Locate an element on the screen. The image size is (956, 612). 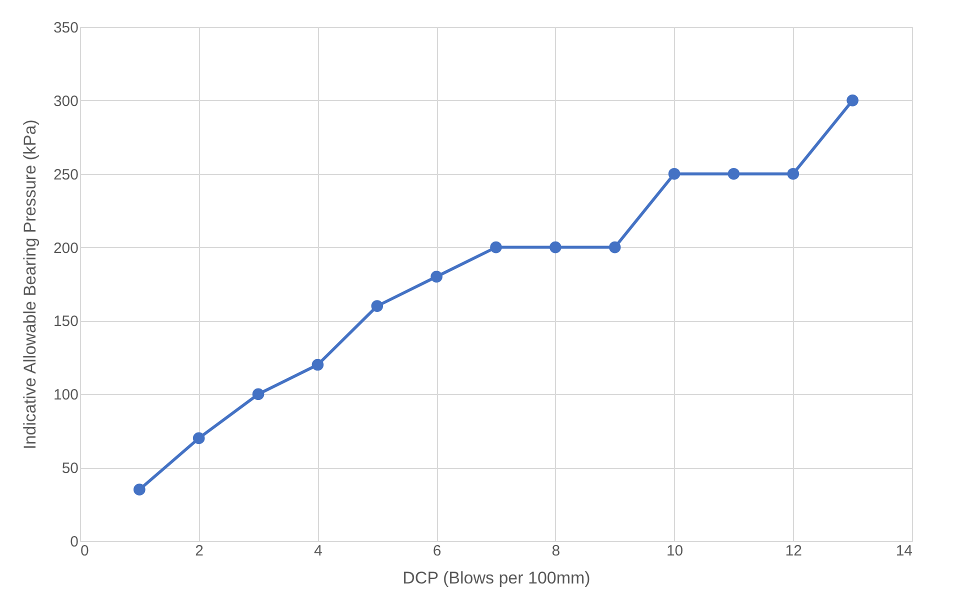
y-tick-label: 250 is located at coordinates (65, 175).